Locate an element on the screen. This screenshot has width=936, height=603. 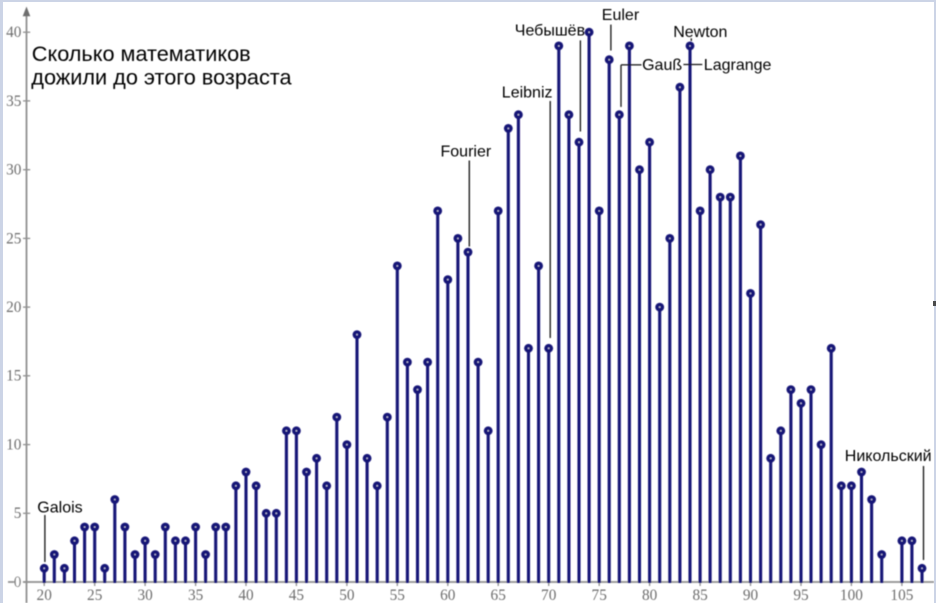
svg-text: 85 is located at coordinates (700, 595).